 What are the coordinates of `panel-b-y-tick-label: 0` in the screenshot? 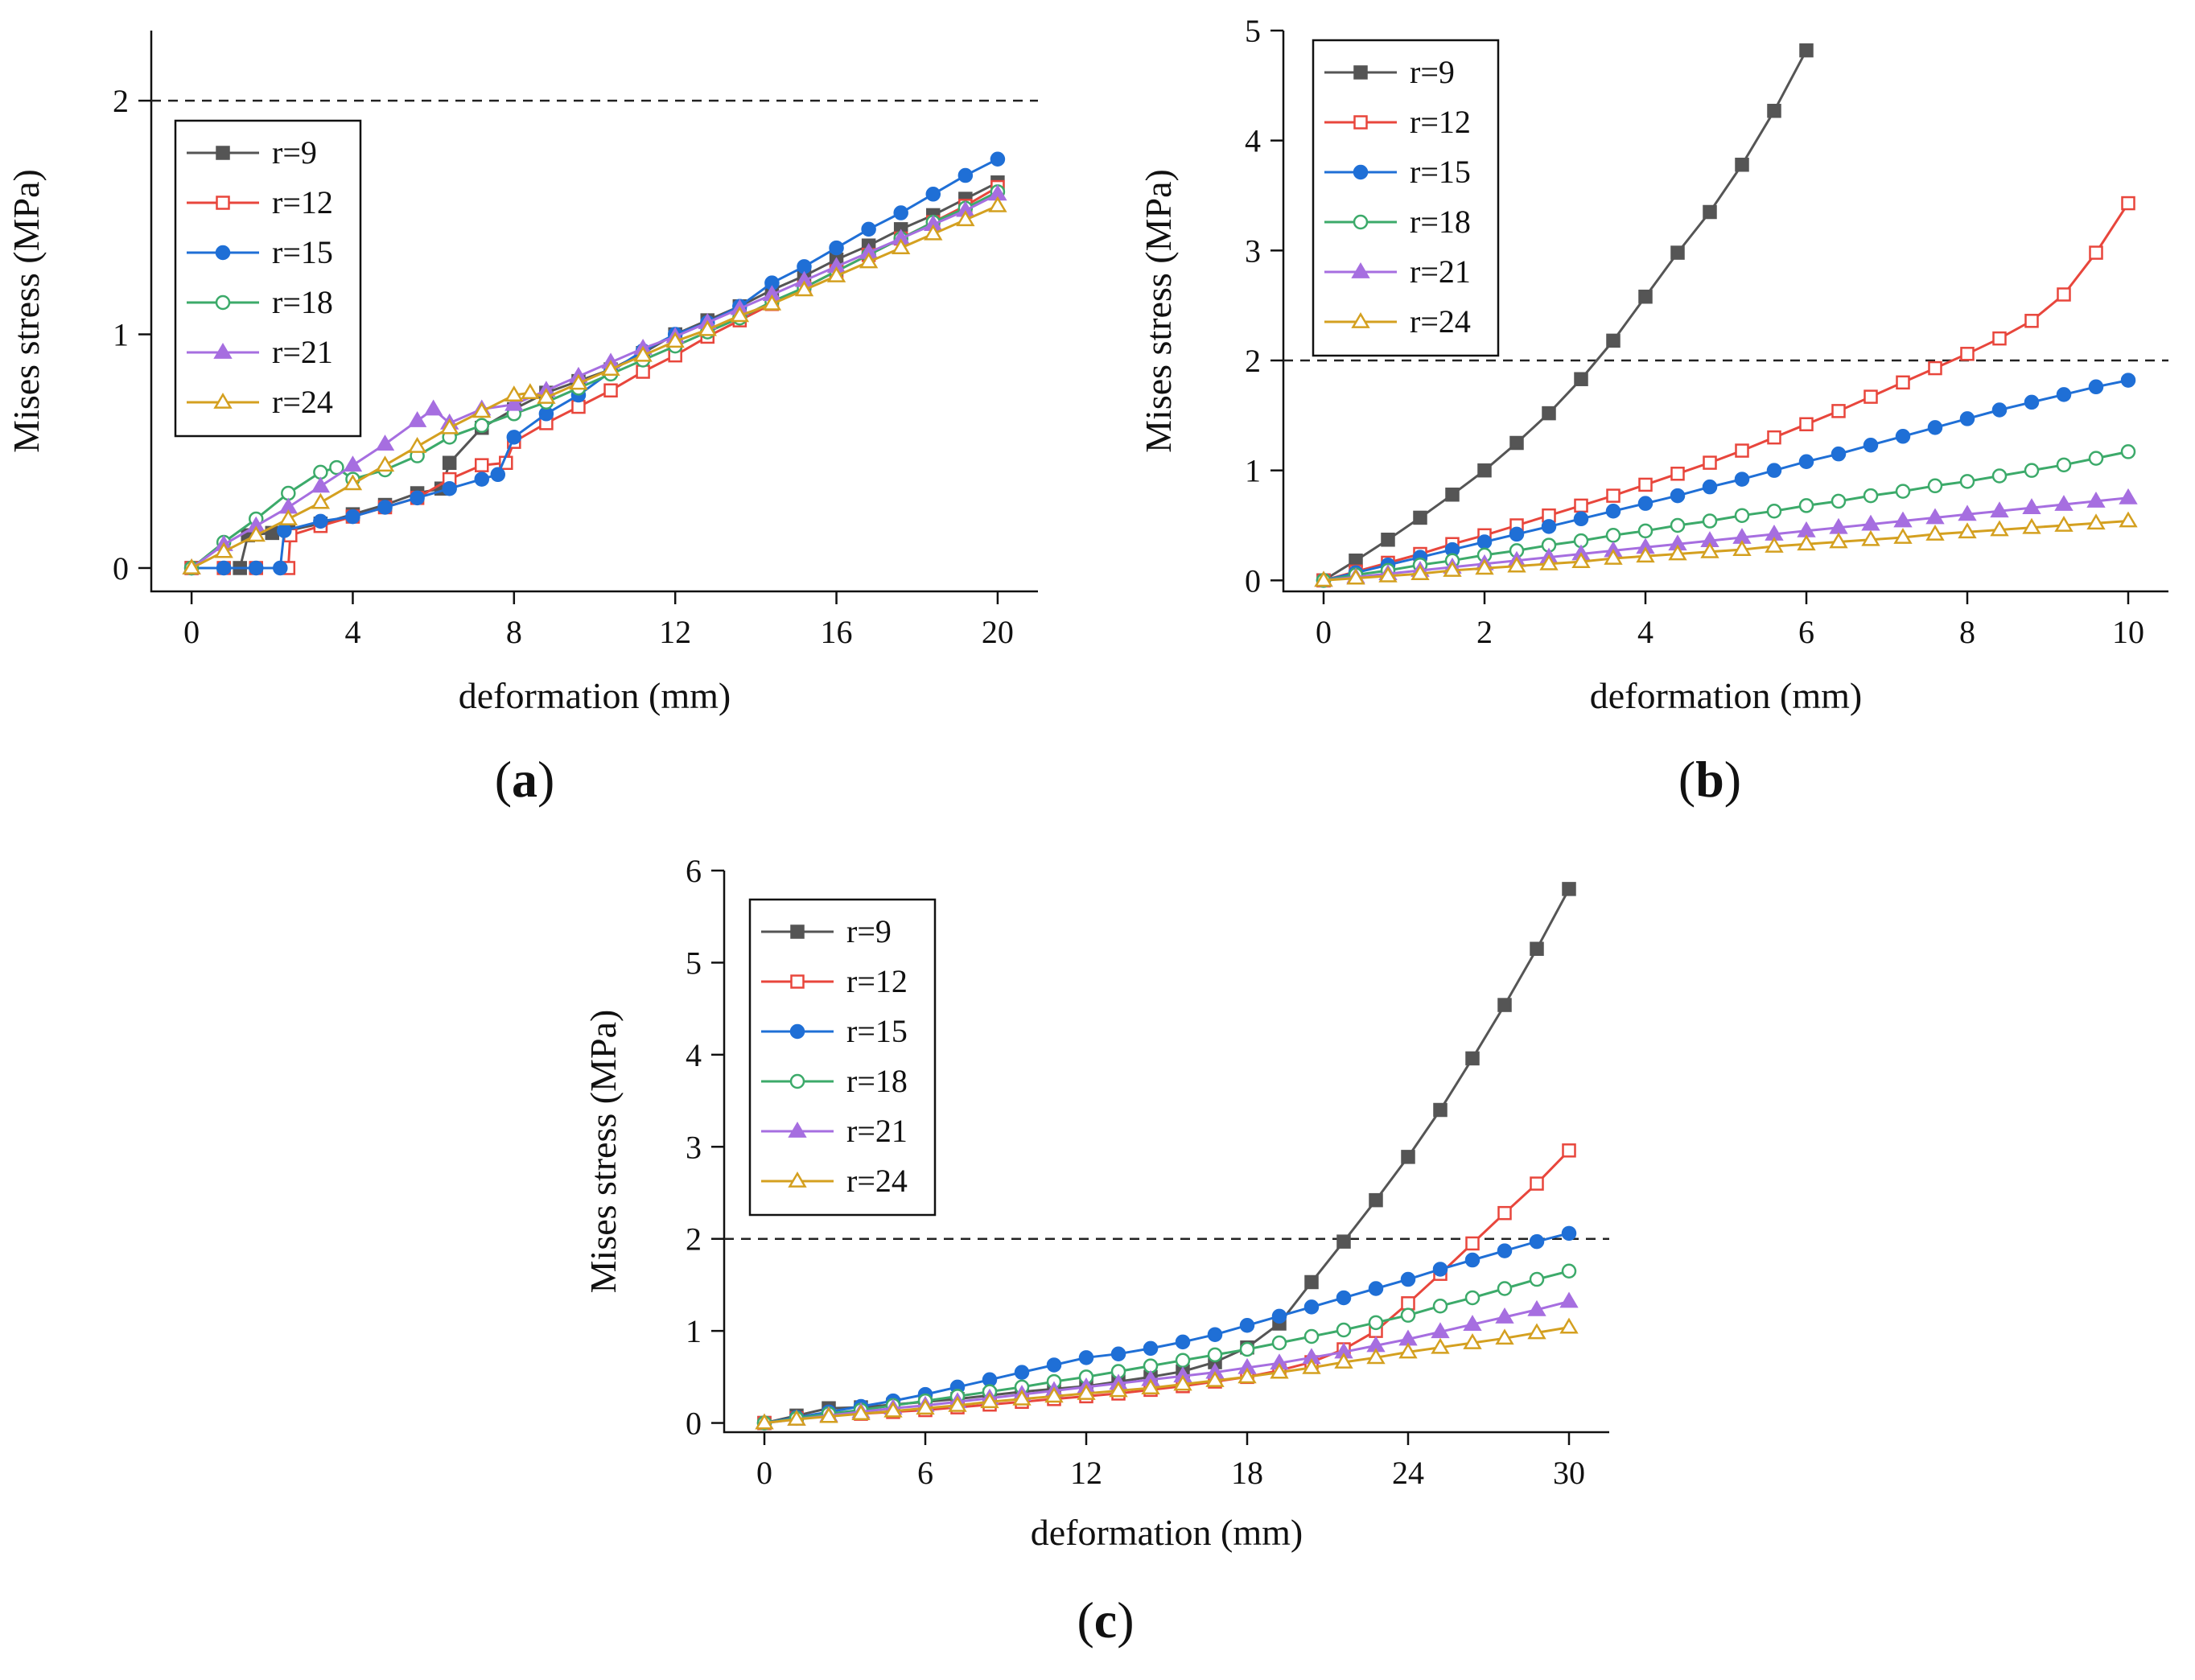 It's located at (1253, 580).